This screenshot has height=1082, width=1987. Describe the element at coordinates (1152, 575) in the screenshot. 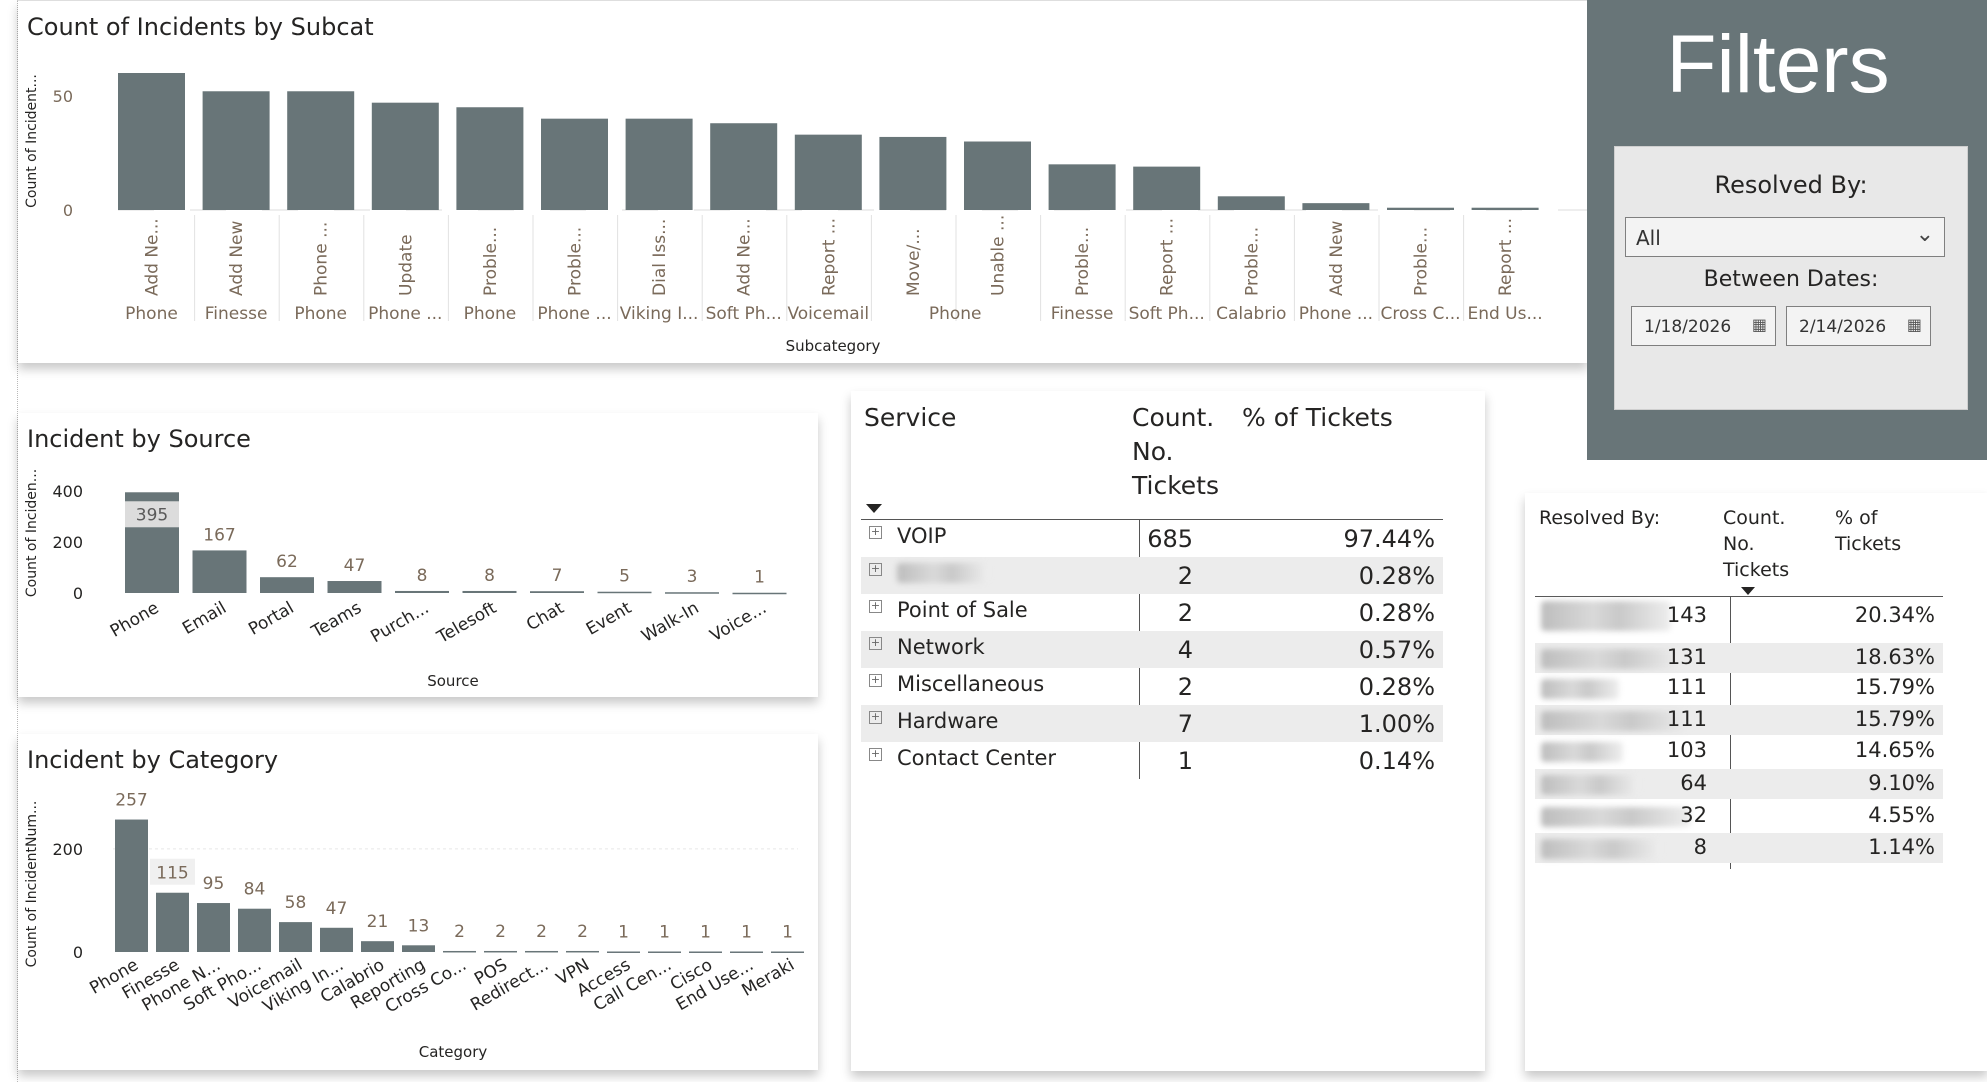

I see `table-row: + 2 0.28%` at that location.